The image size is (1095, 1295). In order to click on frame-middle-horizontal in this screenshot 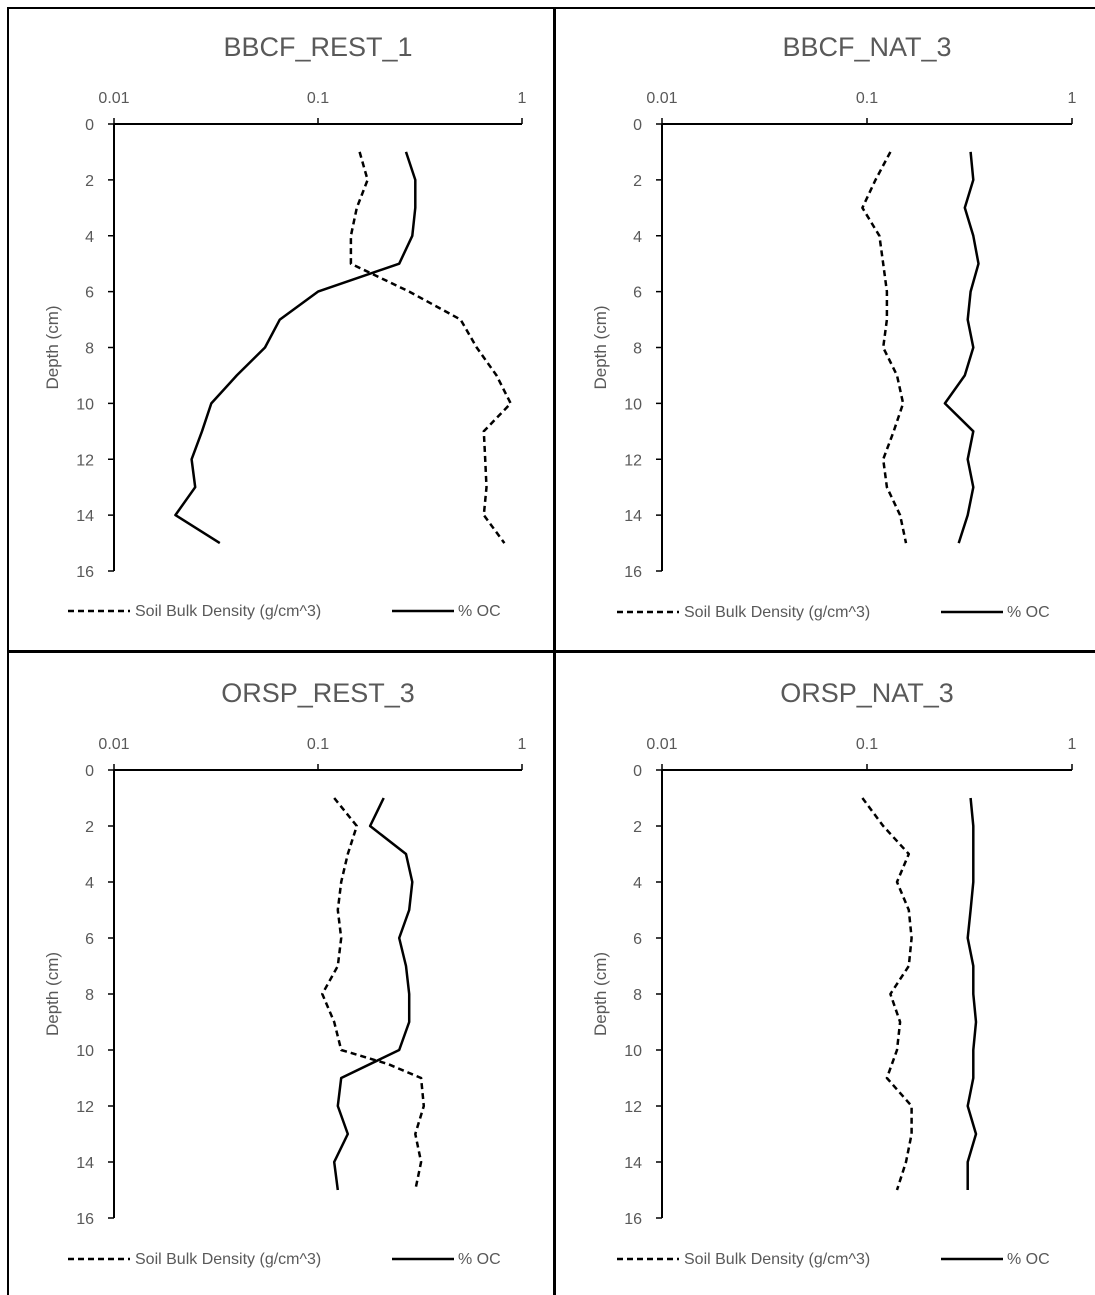, I will do `click(551, 651)`.